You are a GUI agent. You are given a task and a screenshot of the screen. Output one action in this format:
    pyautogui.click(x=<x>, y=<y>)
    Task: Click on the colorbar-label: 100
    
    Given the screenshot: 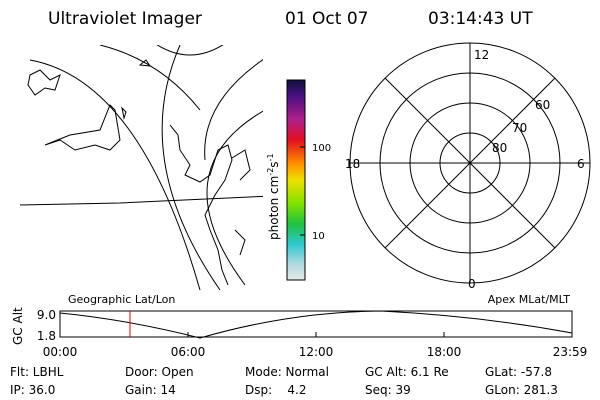 What is the action you would take?
    pyautogui.click(x=321, y=148)
    